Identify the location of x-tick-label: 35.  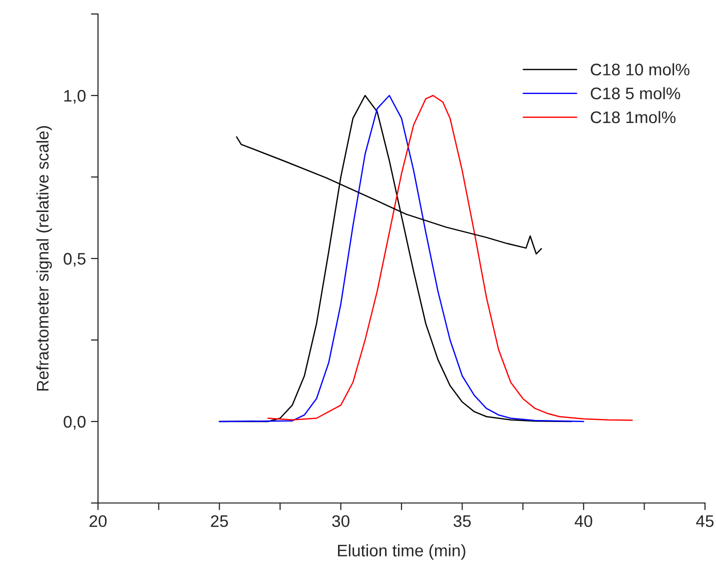
(462, 521).